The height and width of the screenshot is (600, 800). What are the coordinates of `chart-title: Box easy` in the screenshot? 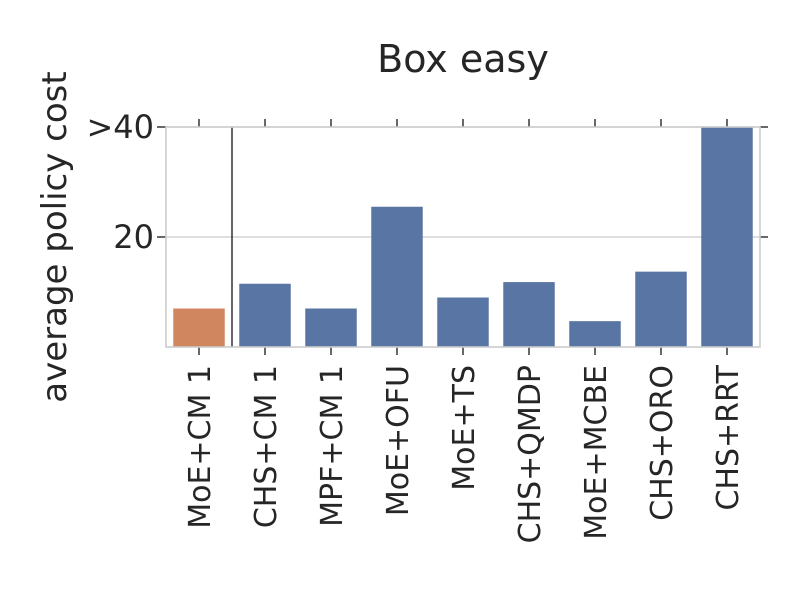 It's located at (463, 59).